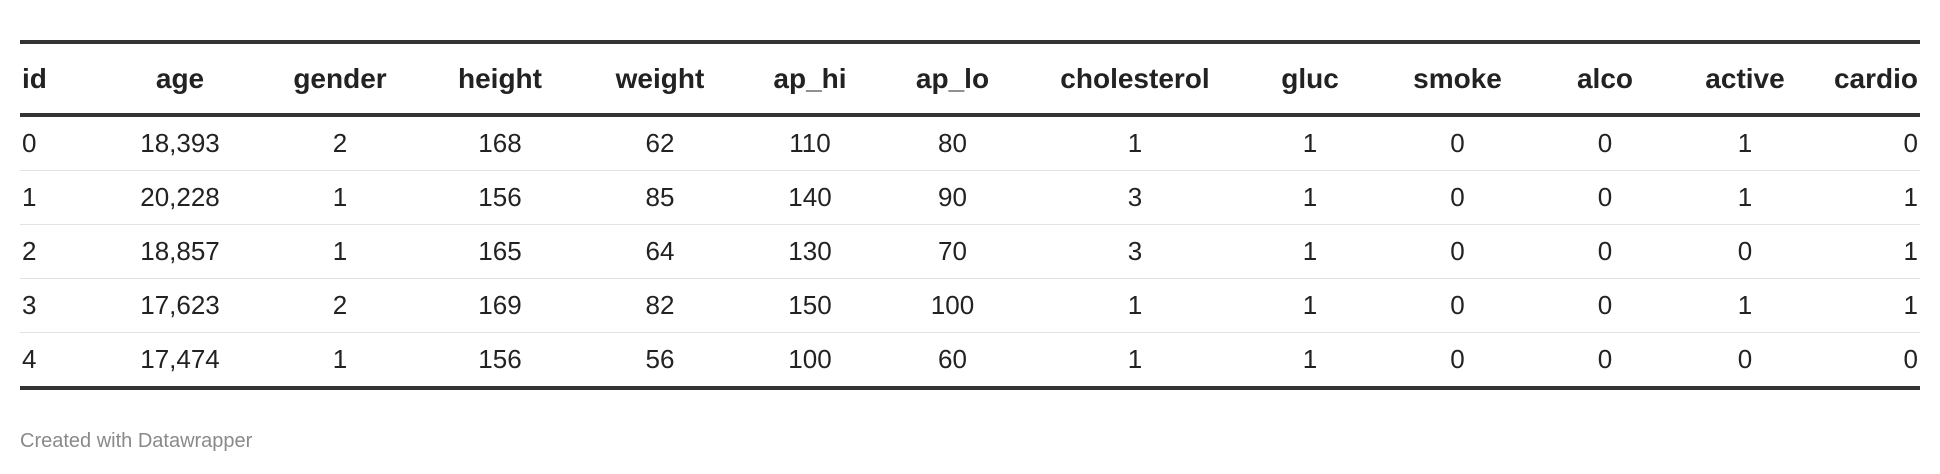 This screenshot has height=474, width=1940. Describe the element at coordinates (1745, 78) in the screenshot. I see `column-header-active: active` at that location.